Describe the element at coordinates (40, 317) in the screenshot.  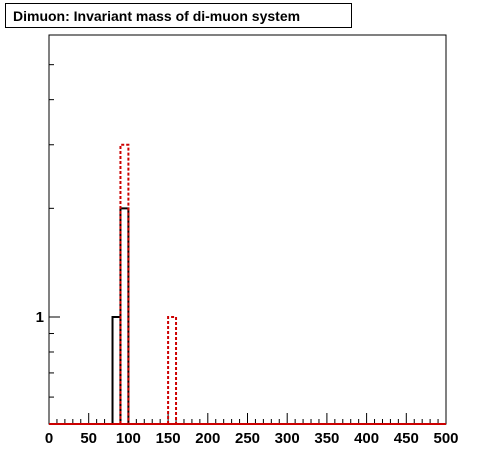
I see `y-tick-label: 1` at that location.